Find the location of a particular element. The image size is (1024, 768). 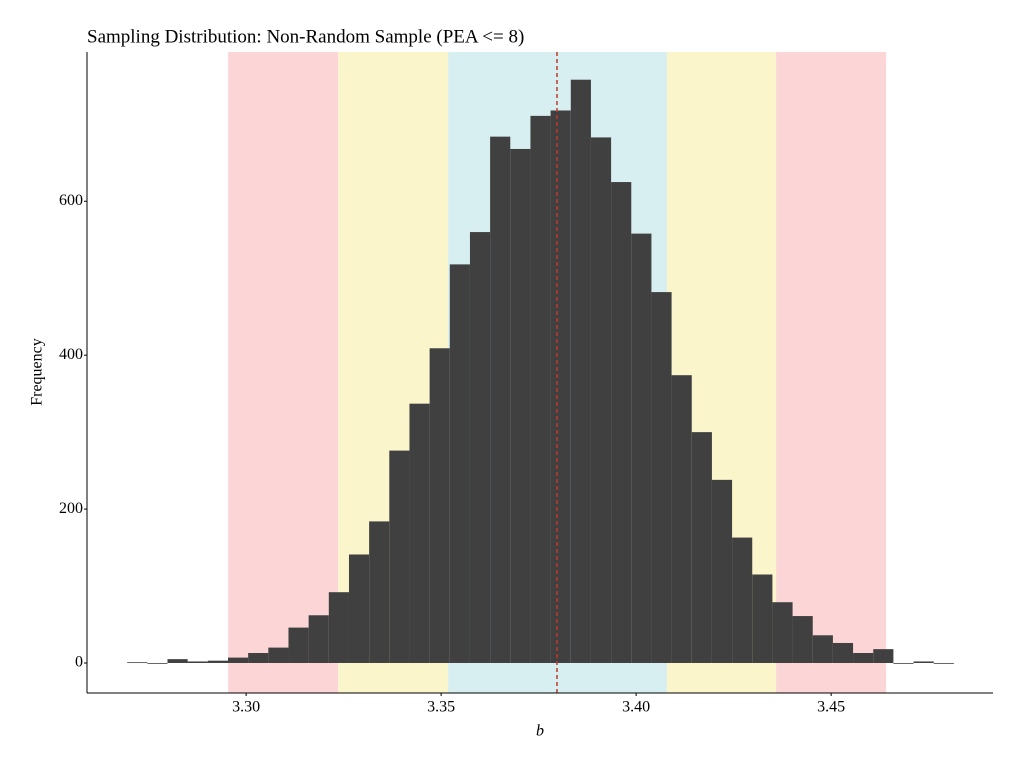

y-axis-label: Frequency is located at coordinates (37, 372).